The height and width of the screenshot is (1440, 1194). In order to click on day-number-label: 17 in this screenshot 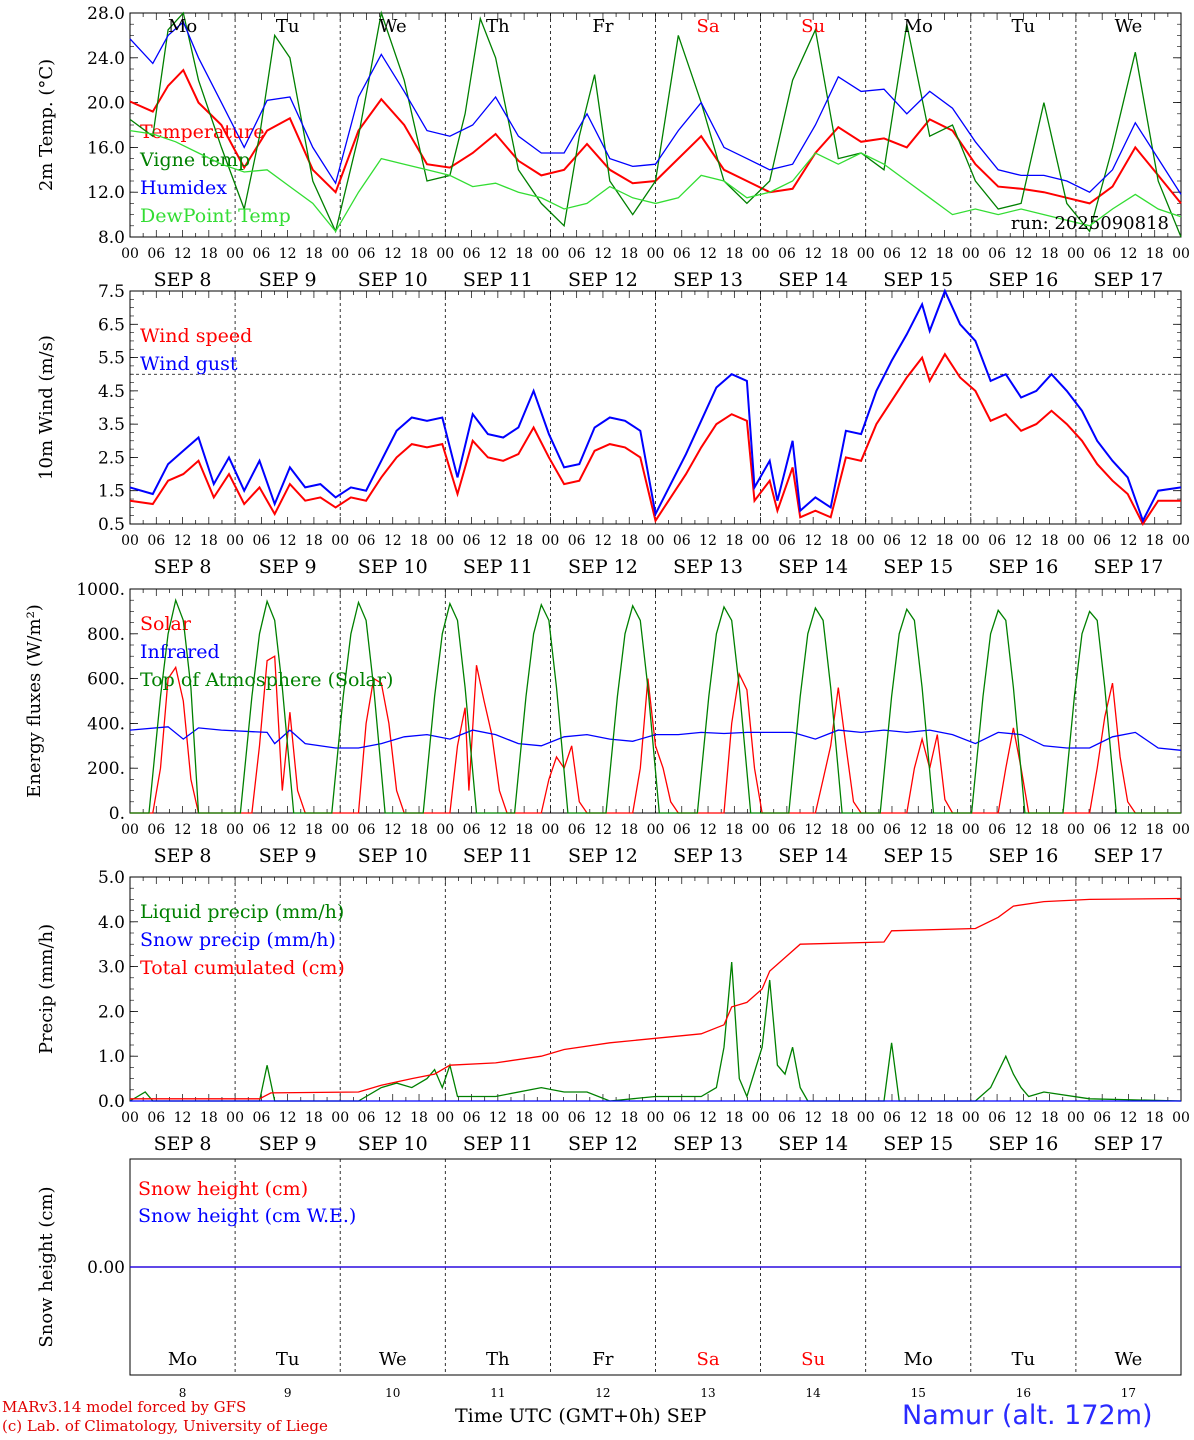, I will do `click(1128, 1393)`.